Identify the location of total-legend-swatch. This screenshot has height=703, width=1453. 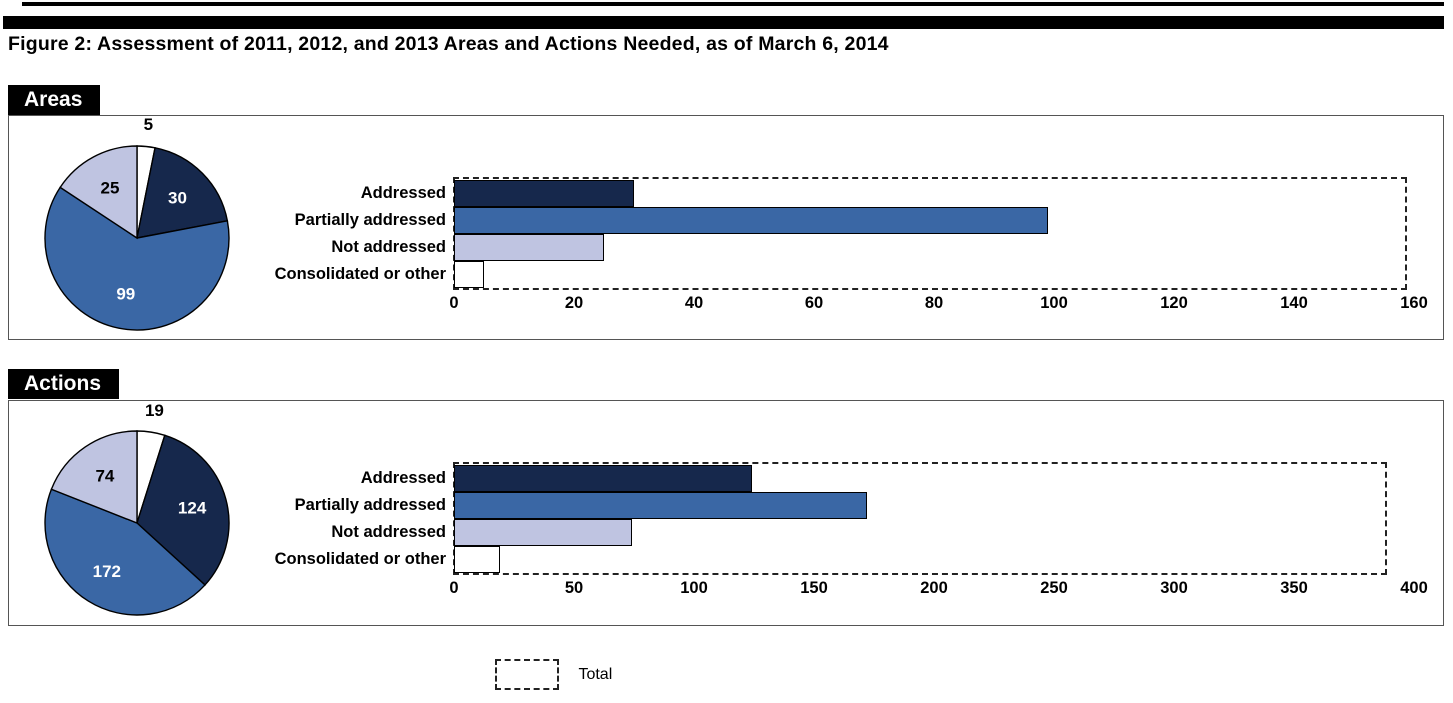
(527, 674).